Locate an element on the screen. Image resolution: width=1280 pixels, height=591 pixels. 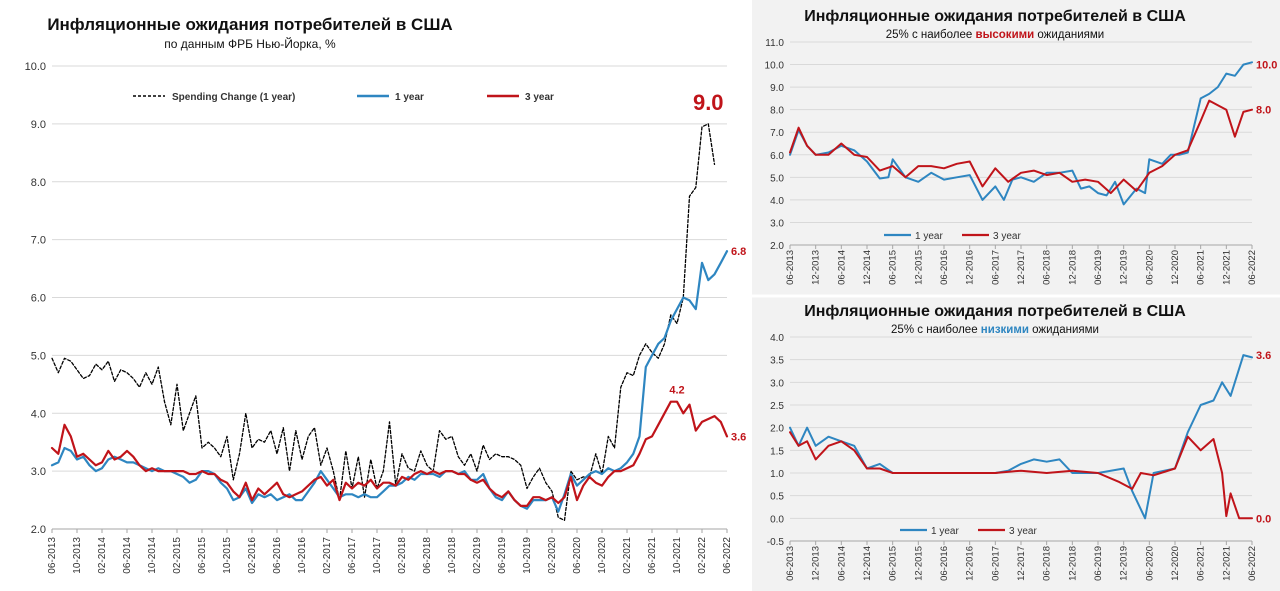
high-x-tick-label: 12-2020 is located at coordinates (1175, 267).